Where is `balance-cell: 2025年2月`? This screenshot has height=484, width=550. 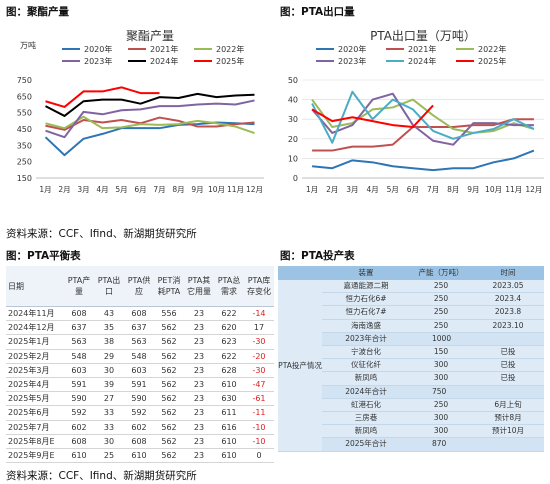 balance-cell: 2025年2月 is located at coordinates (35, 356).